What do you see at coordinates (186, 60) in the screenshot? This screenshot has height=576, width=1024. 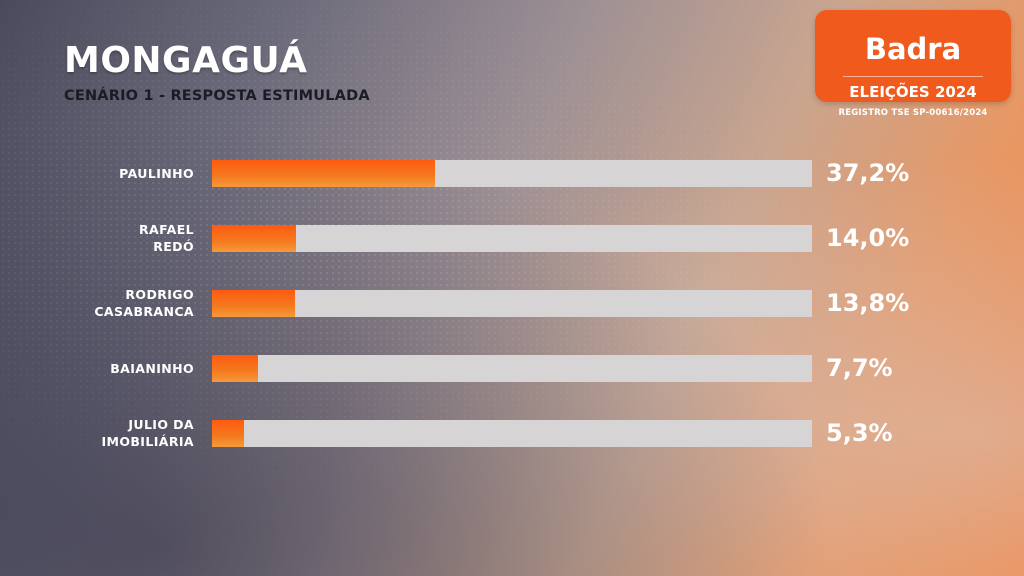 I see `page-title: MONGAGUÁ` at bounding box center [186, 60].